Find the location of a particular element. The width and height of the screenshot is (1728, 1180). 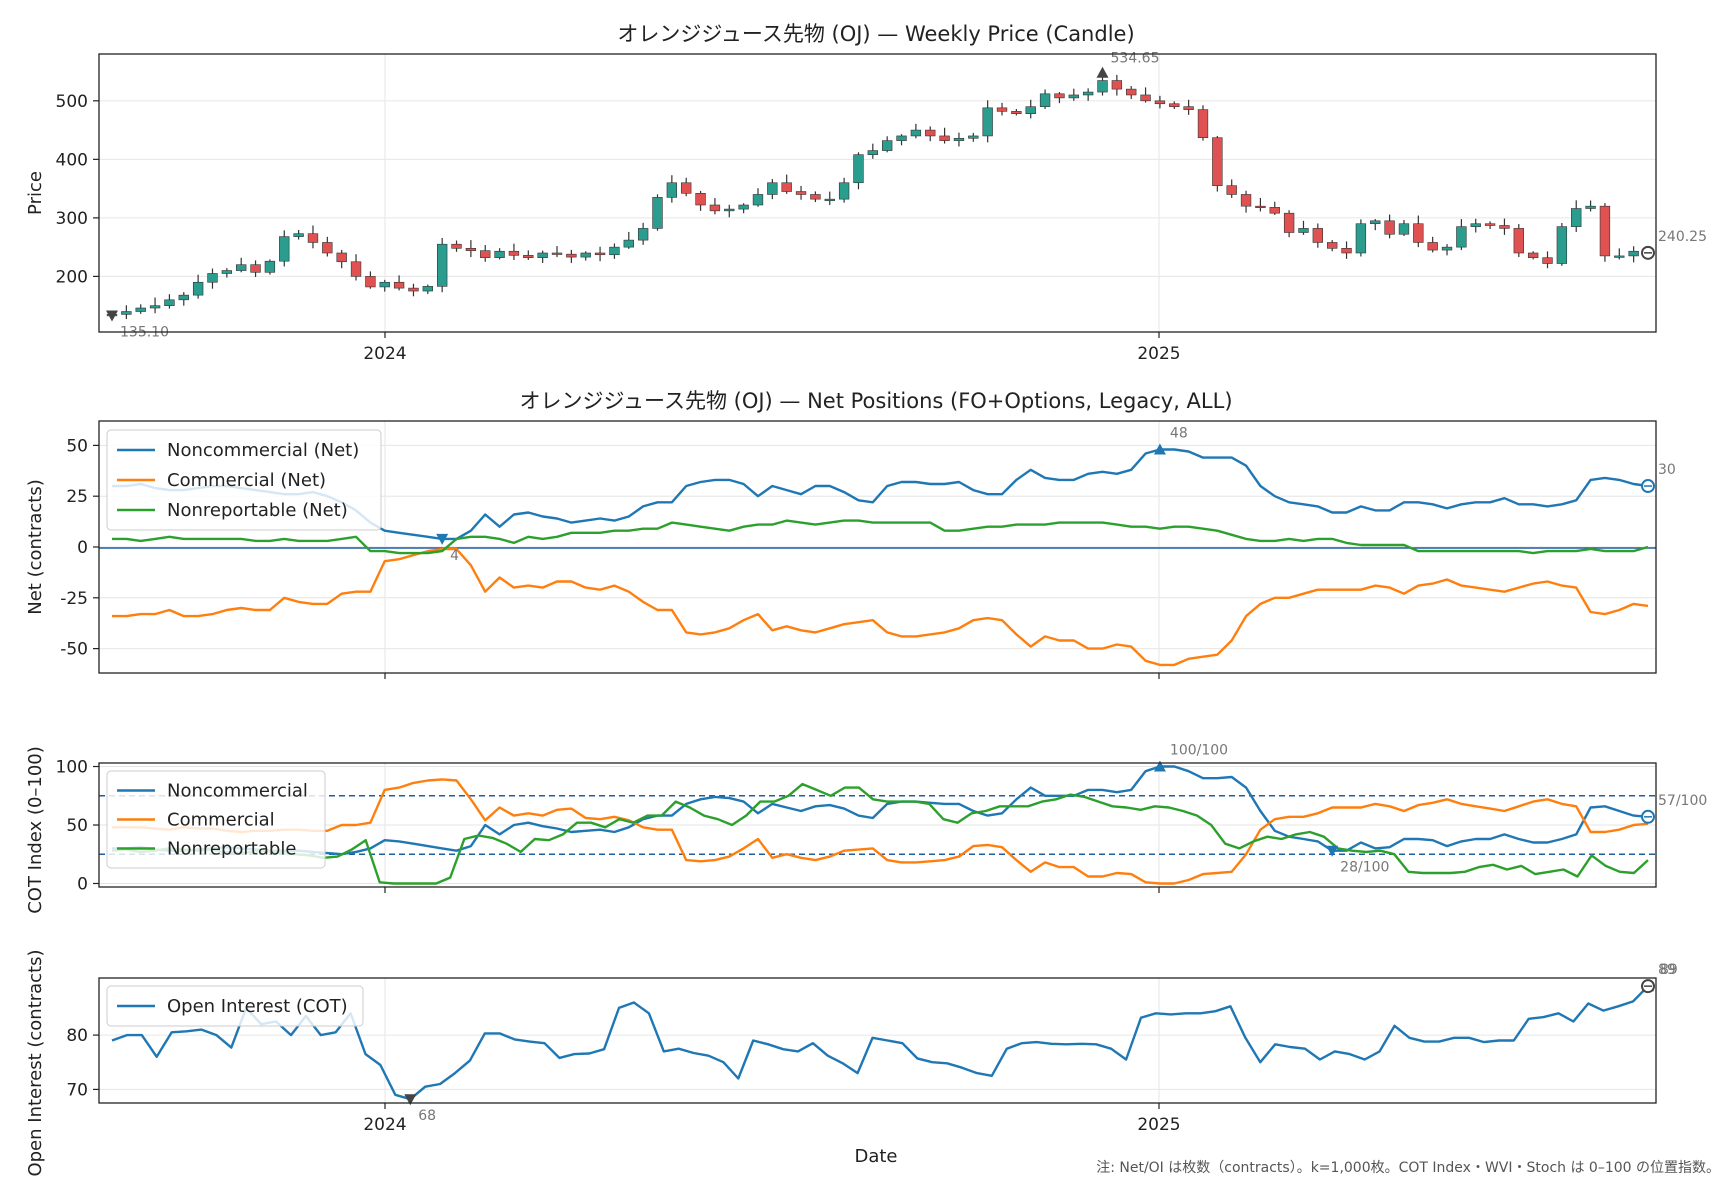

legend-entry: Nonreportable is located at coordinates (231, 849).